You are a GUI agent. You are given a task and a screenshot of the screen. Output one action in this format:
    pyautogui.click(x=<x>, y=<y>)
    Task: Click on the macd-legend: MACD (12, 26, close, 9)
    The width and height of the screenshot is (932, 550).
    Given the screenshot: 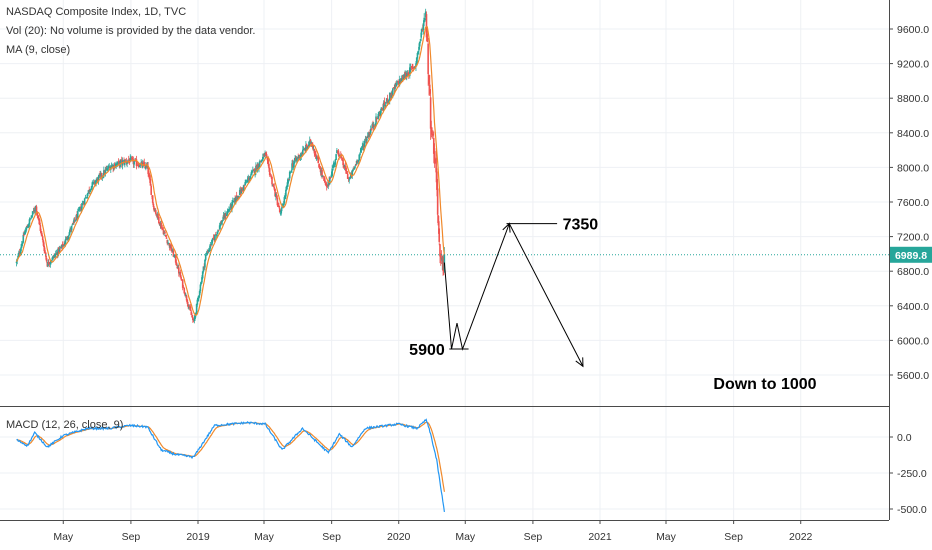 What is the action you would take?
    pyautogui.click(x=65, y=425)
    